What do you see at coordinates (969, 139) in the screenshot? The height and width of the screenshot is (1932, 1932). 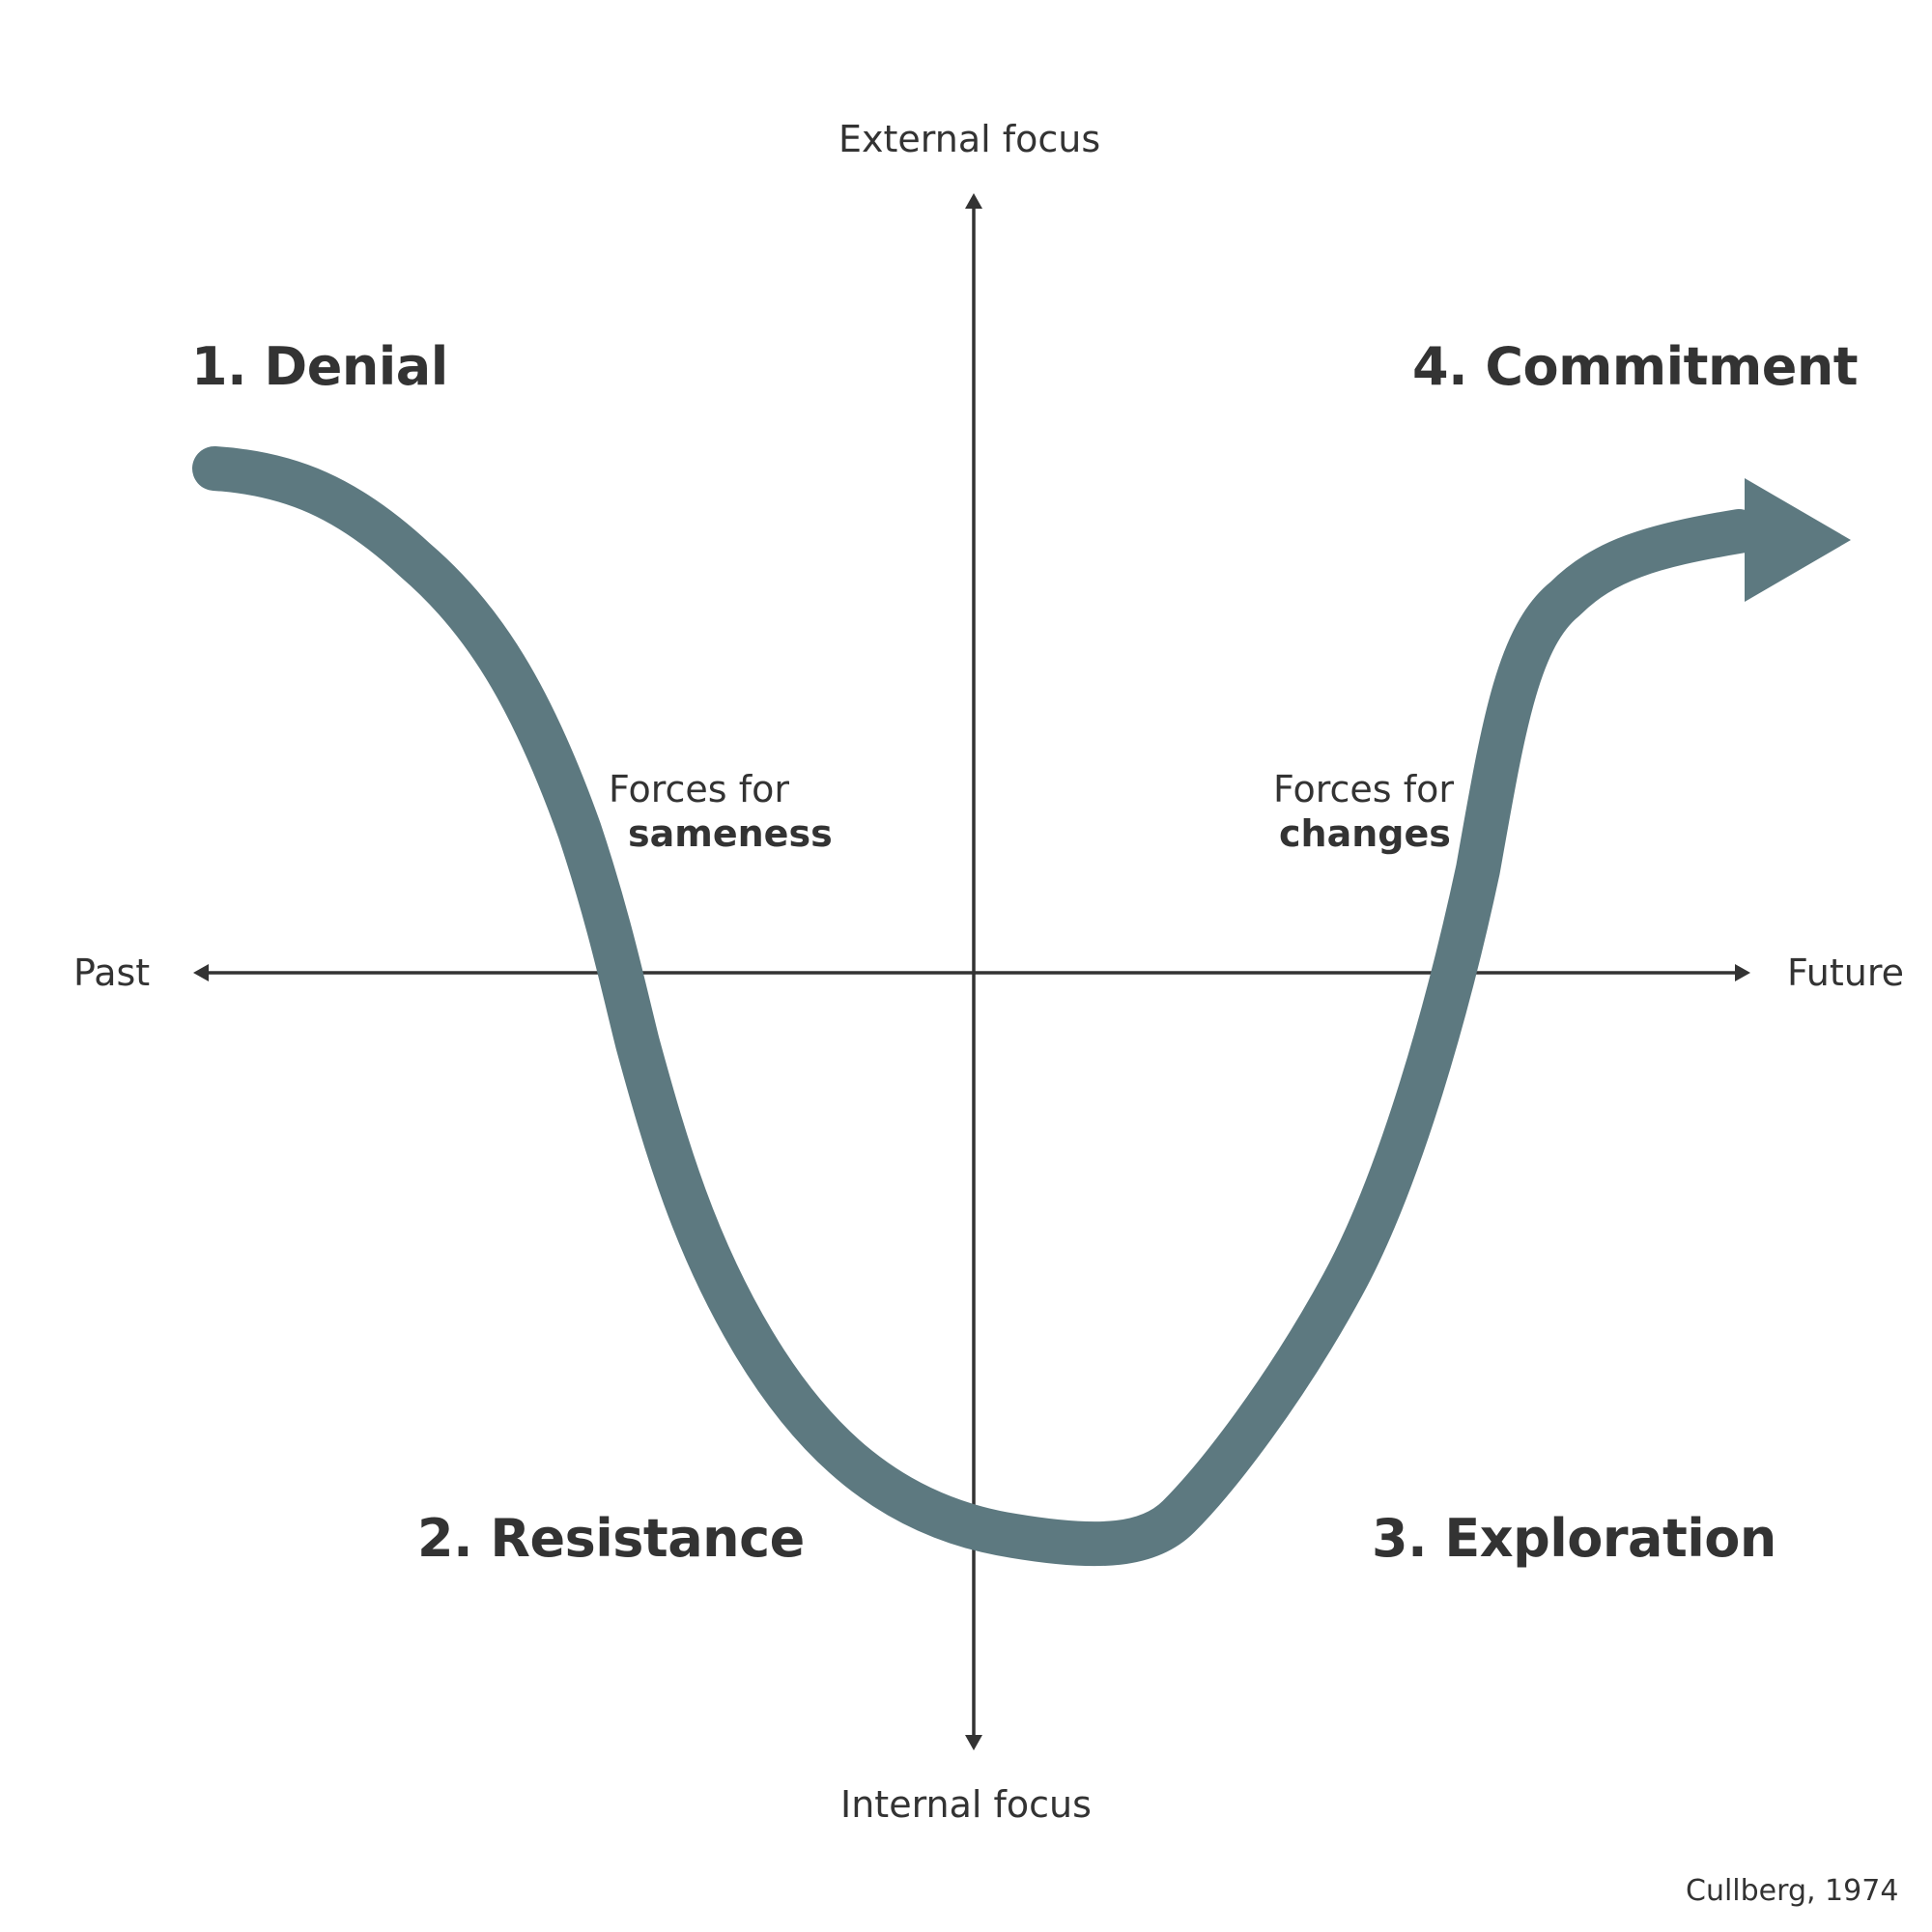 I see `axis-label-top: External focus` at bounding box center [969, 139].